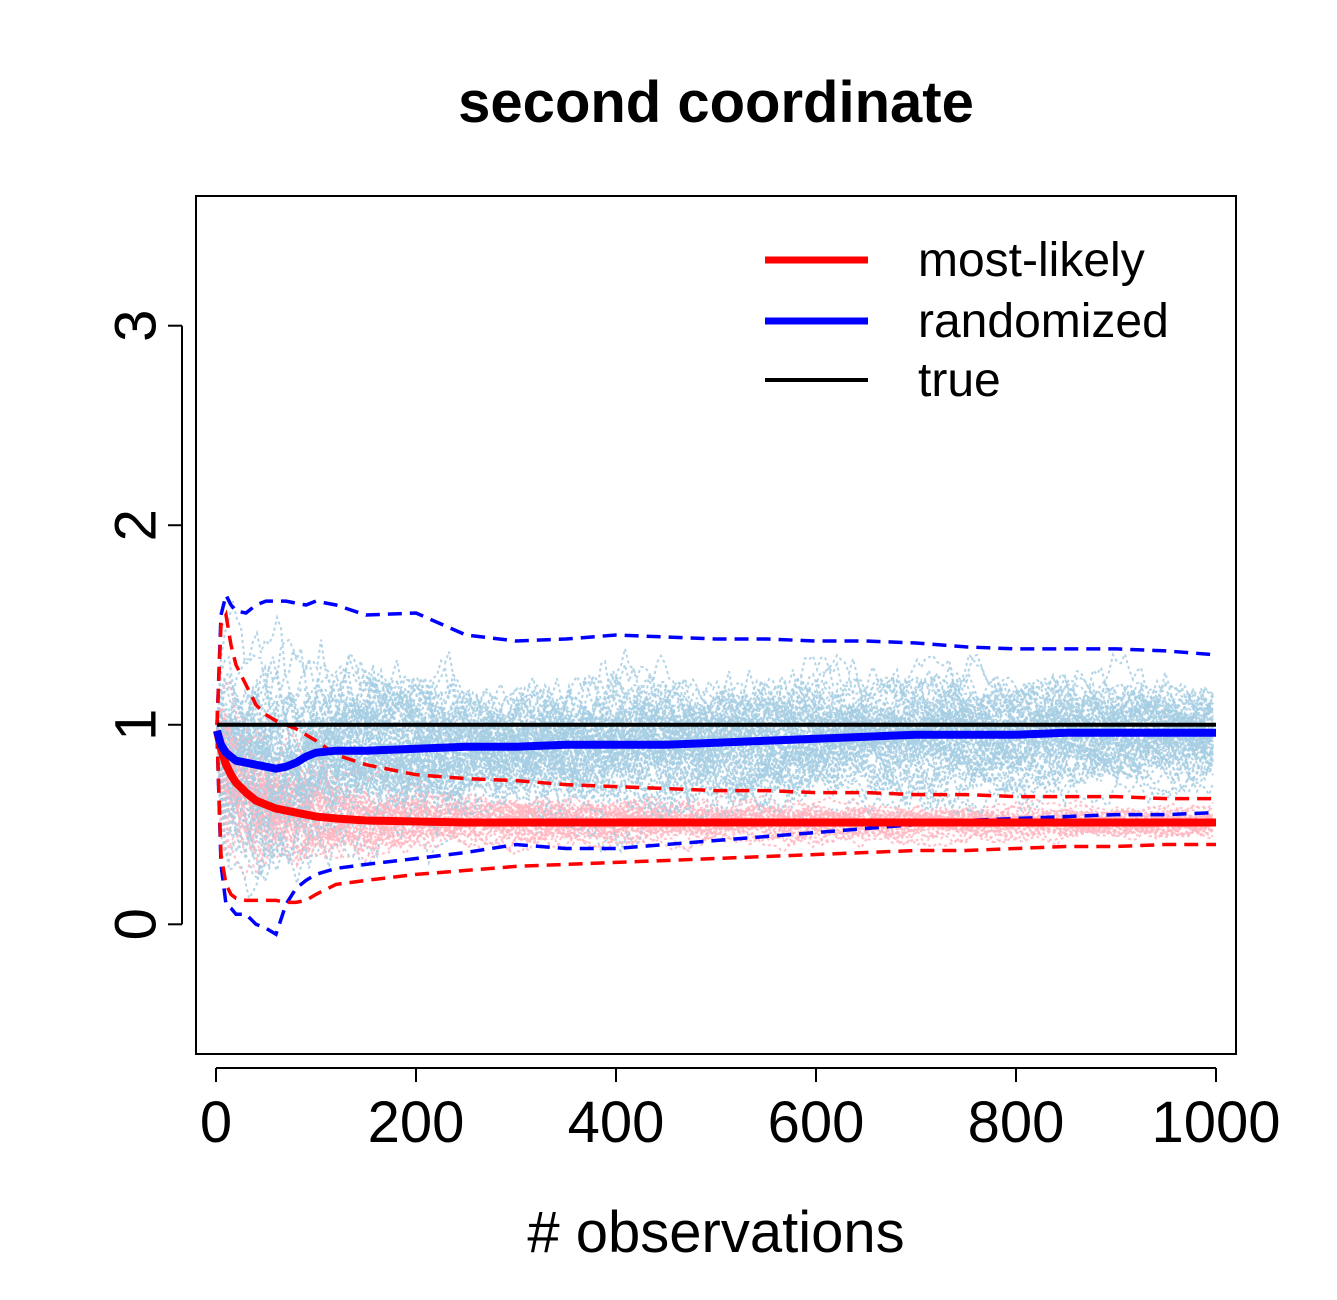  What do you see at coordinates (143, 625) in the screenshot?
I see `y-axis: 0 1 2 3` at bounding box center [143, 625].